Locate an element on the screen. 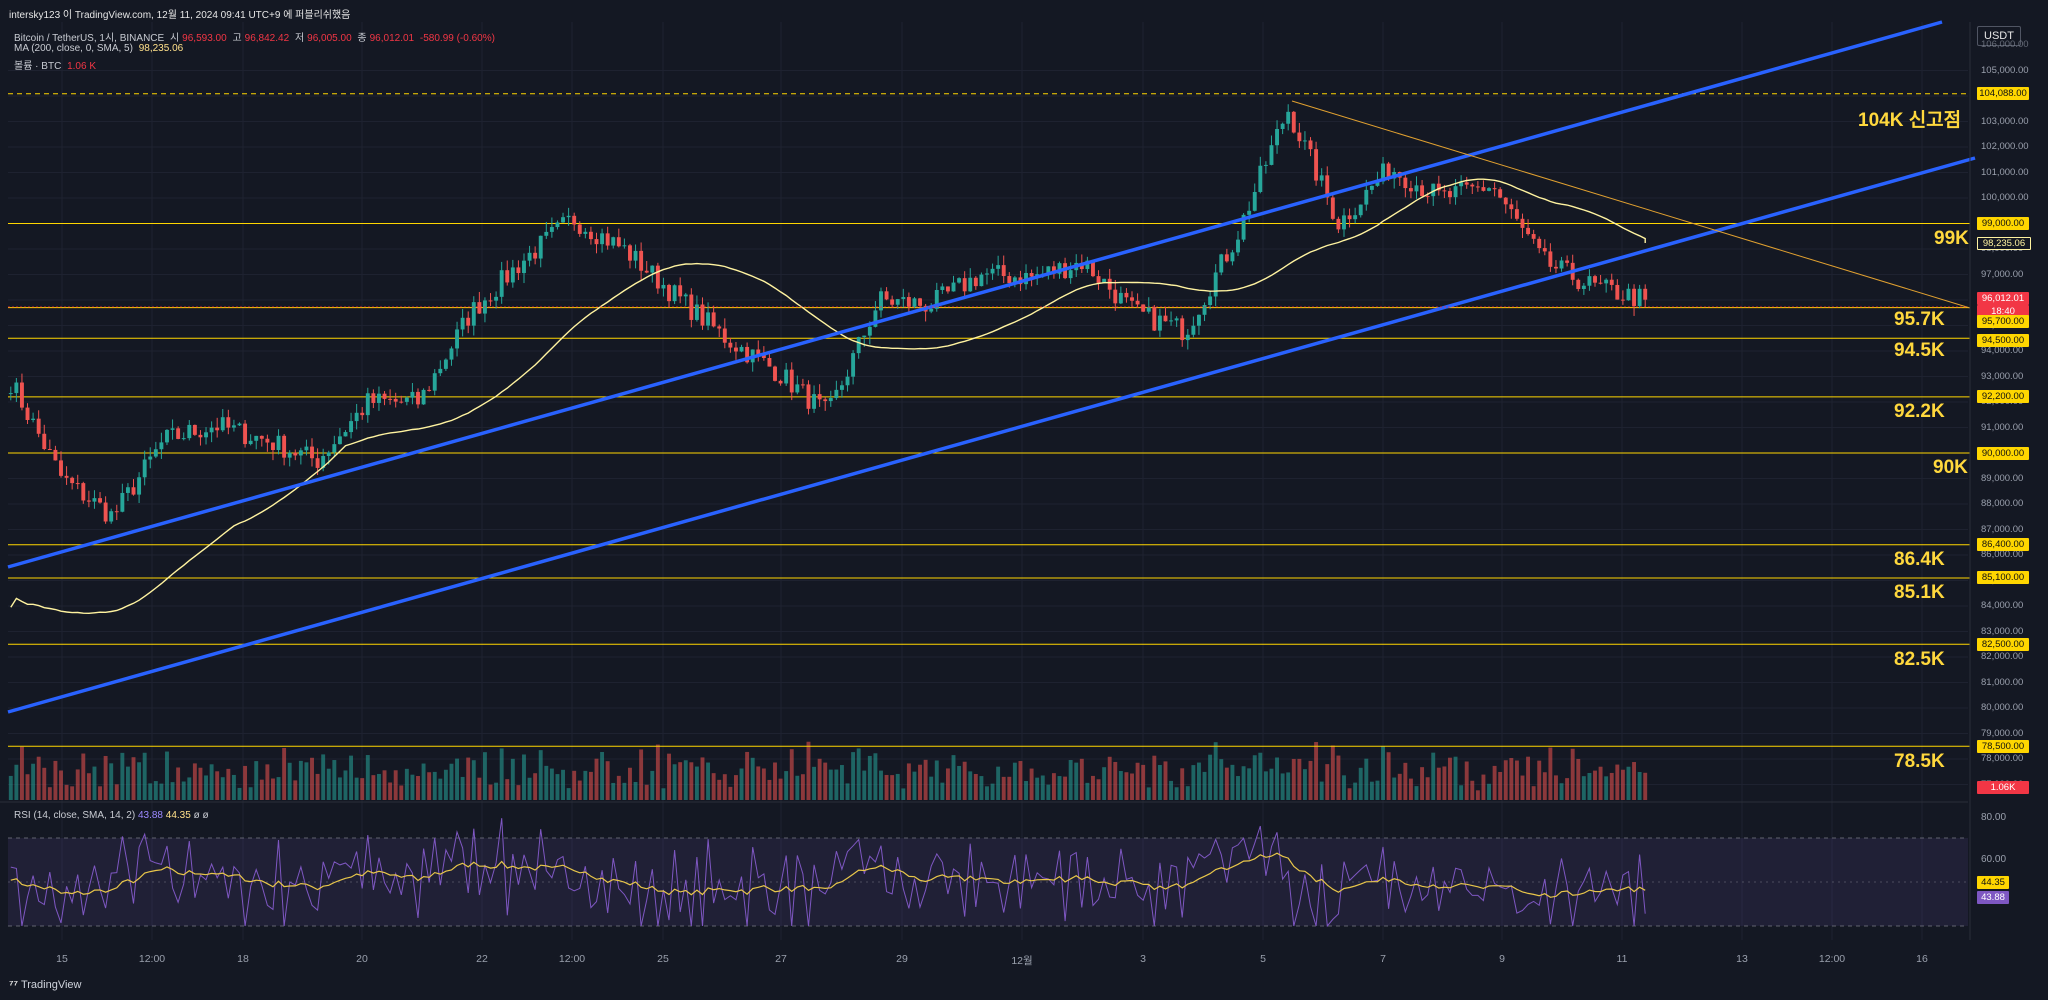 Image resolution: width=2048 pixels, height=1000 pixels. ma-legend: MA (200, close, 0, SMA, 5) 98,235.06 is located at coordinates (100, 48).